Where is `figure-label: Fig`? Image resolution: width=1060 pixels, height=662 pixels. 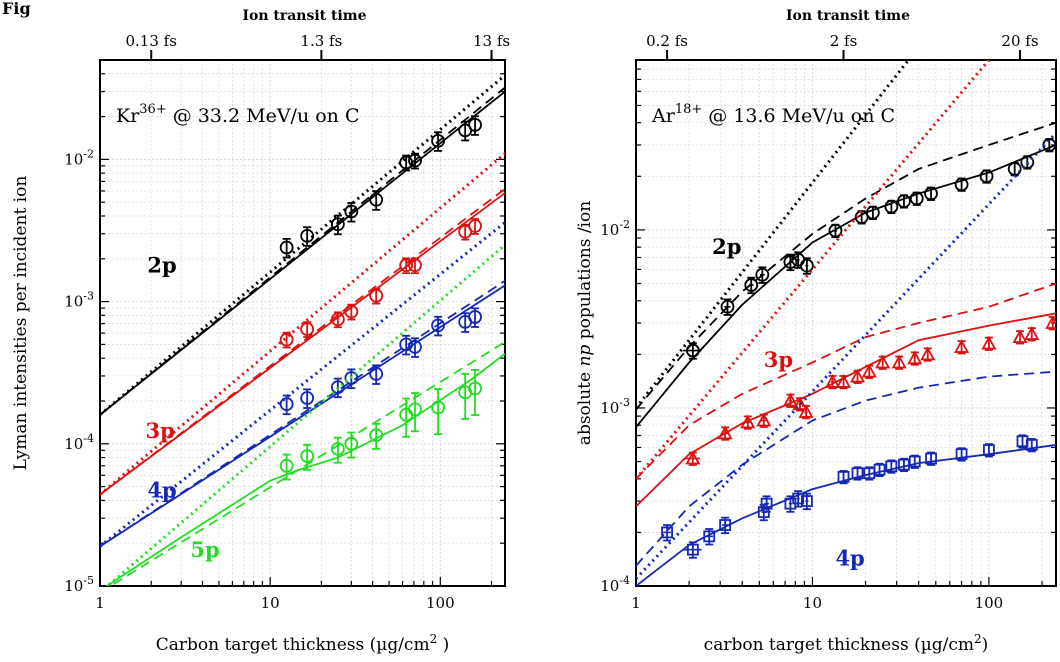 figure-label: Fig is located at coordinates (16, 9).